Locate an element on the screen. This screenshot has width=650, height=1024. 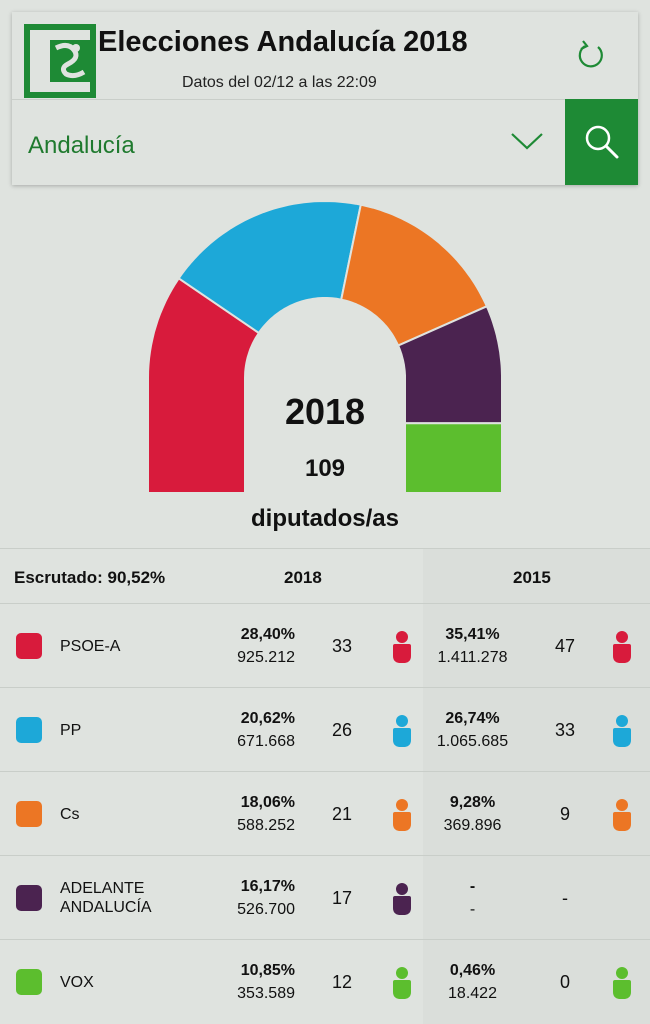
vote-count-2015: 1.065.685 is located at coordinates (472, 741).